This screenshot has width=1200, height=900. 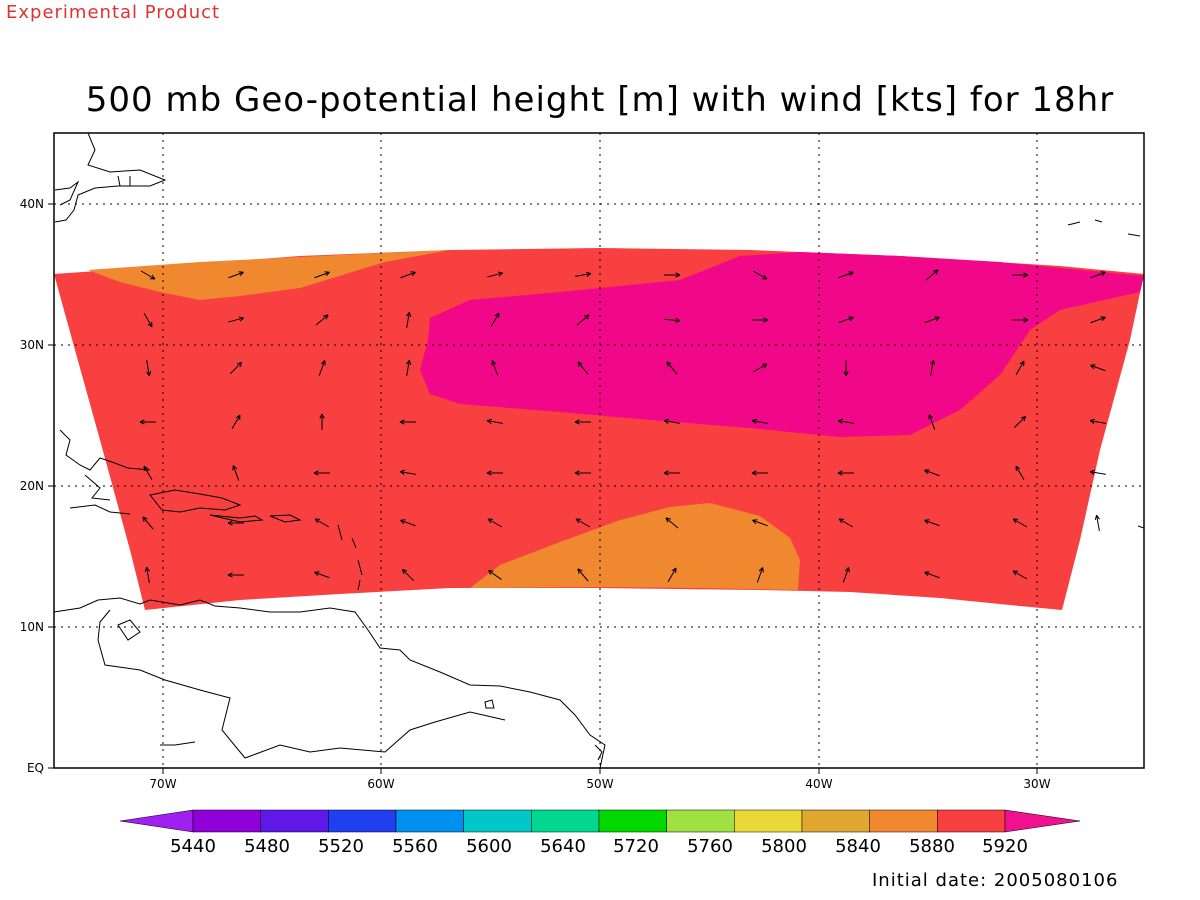 I want to click on lat-label-eq: EQ, so click(x=35, y=768).